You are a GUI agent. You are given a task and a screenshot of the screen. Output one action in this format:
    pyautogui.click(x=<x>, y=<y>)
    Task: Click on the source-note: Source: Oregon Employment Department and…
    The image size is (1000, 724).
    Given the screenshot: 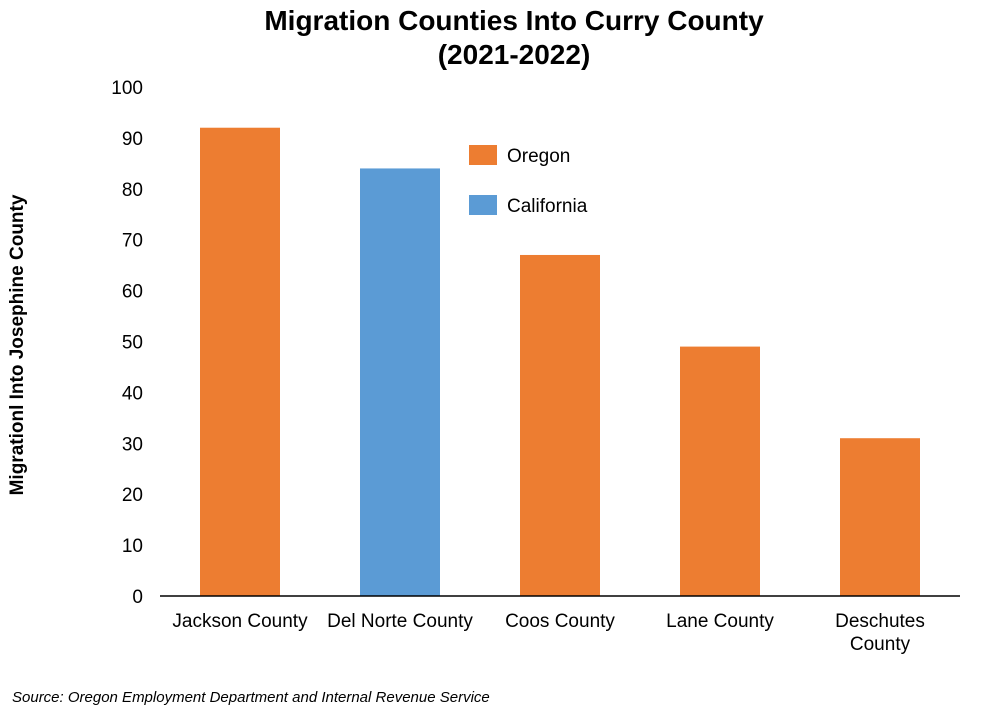 What is the action you would take?
    pyautogui.click(x=251, y=697)
    